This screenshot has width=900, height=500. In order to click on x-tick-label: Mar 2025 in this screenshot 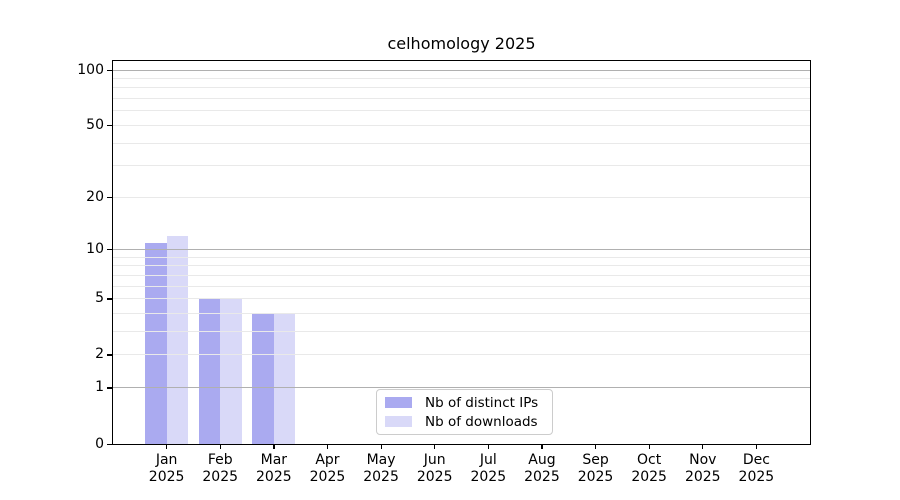, I will do `click(274, 468)`.